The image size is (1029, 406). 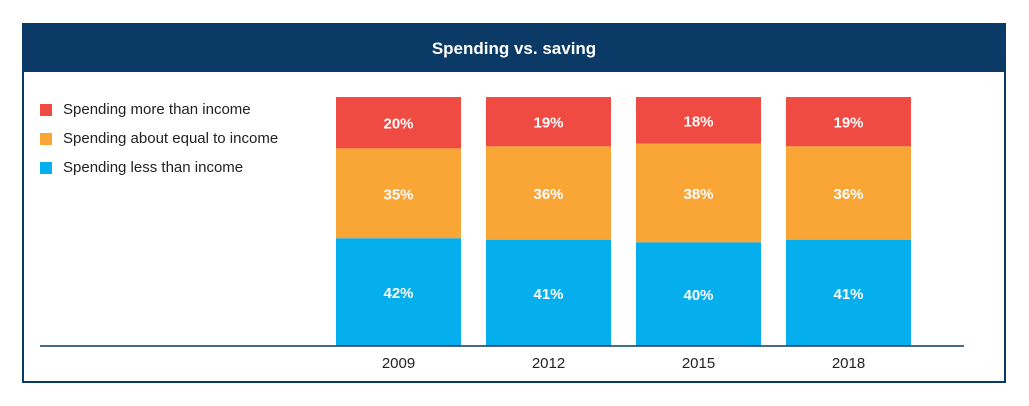 I want to click on legend-swatch-equal, so click(x=46, y=138).